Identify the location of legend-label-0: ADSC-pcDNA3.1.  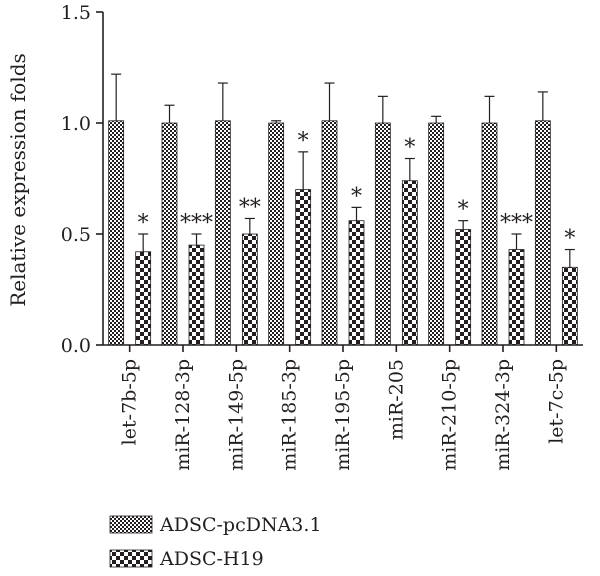
(240, 525).